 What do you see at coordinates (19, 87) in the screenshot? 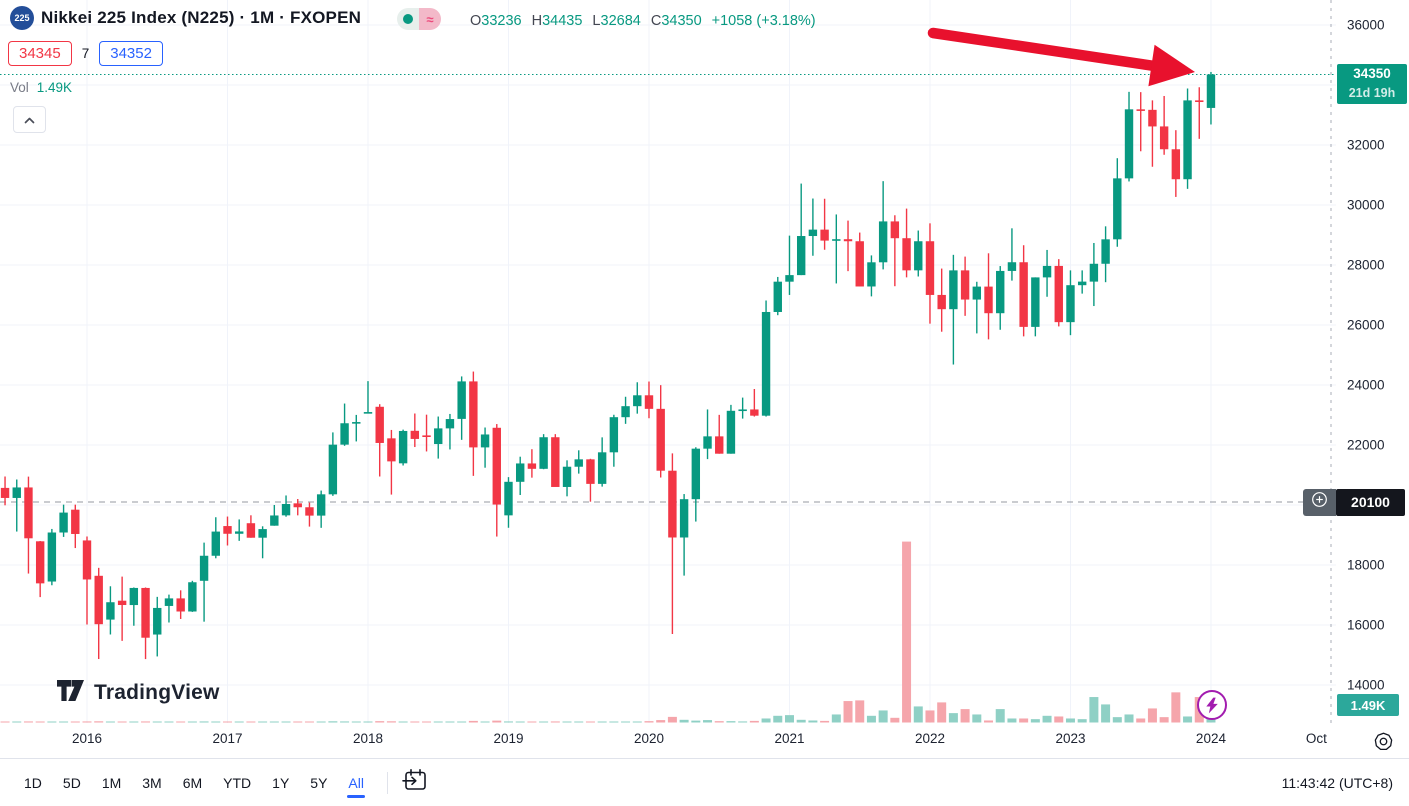
I see `volume-label: Vol` at bounding box center [19, 87].